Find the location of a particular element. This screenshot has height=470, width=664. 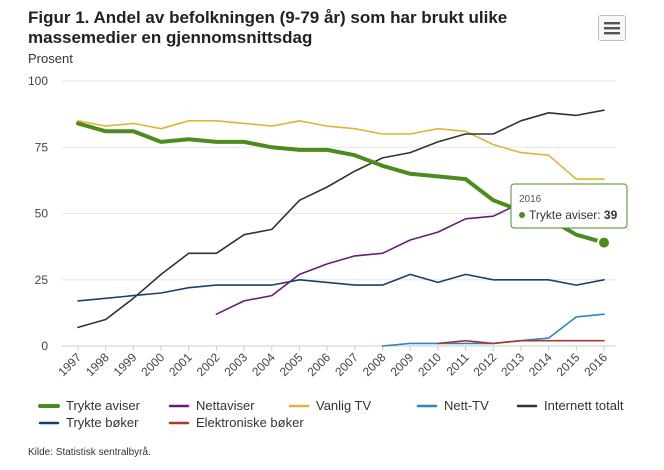

y-tick-label: 50 is located at coordinates (42, 214).